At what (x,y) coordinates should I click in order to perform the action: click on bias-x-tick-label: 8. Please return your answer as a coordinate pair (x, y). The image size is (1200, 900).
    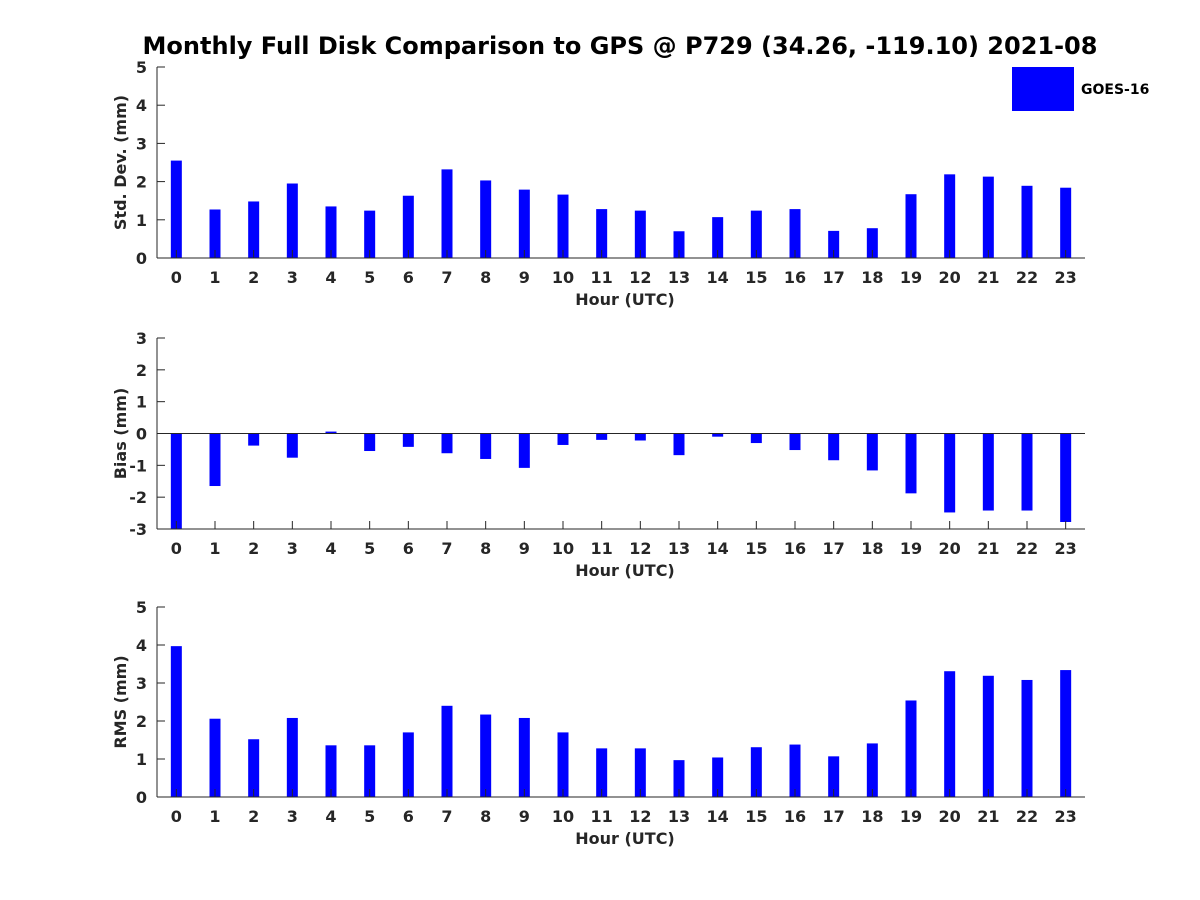
    Looking at the image, I should click on (485, 548).